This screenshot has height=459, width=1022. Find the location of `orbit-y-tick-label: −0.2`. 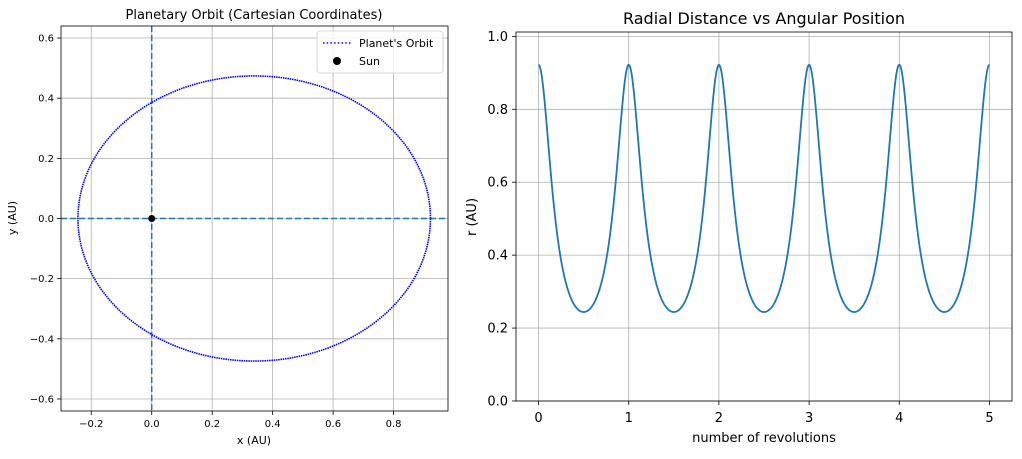

orbit-y-tick-label: −0.2 is located at coordinates (42, 279).